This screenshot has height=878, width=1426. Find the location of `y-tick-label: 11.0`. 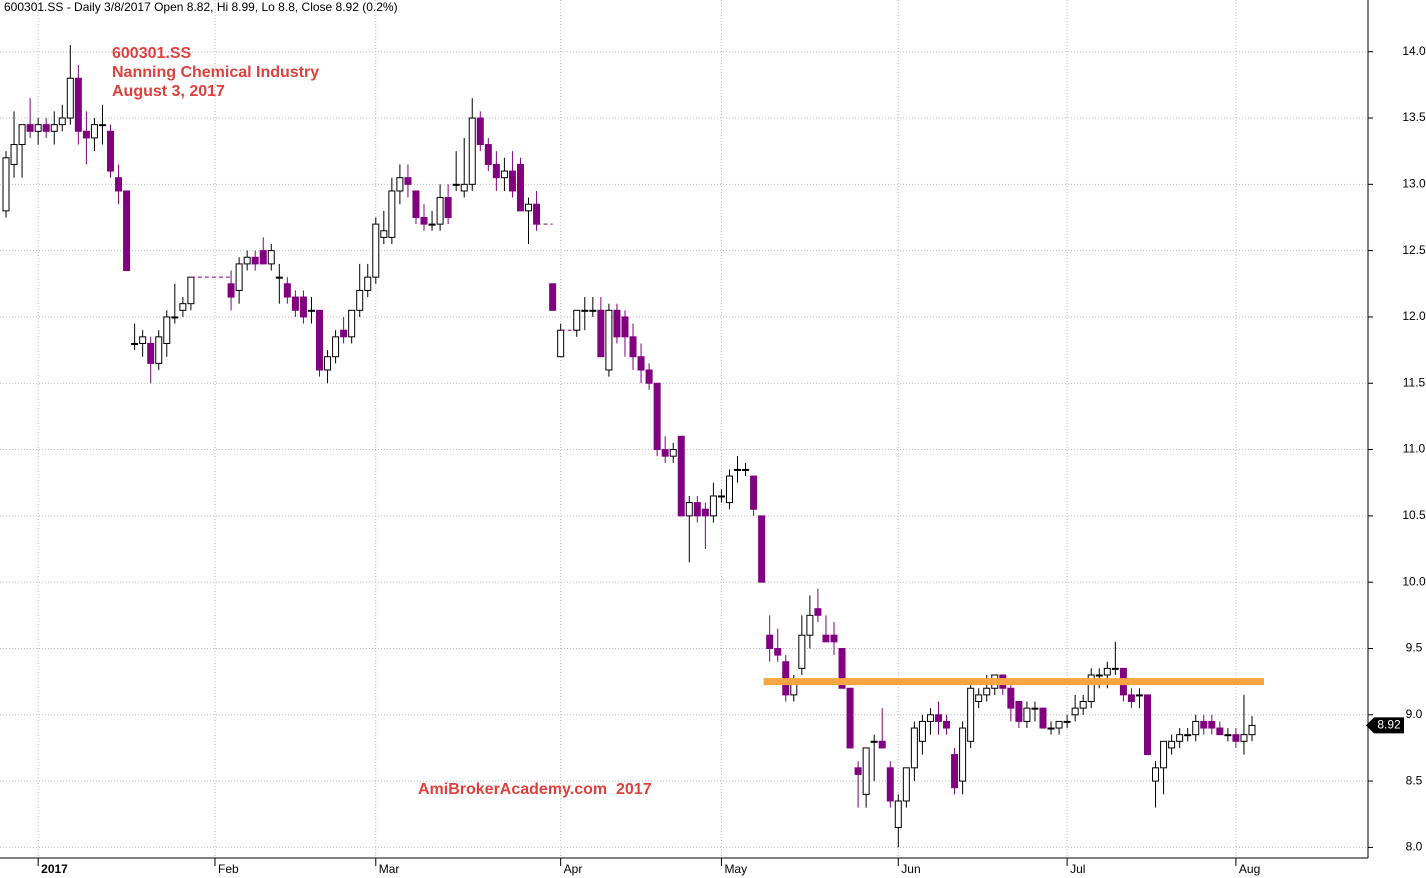

y-tick-label: 11.0 is located at coordinates (1414, 449).